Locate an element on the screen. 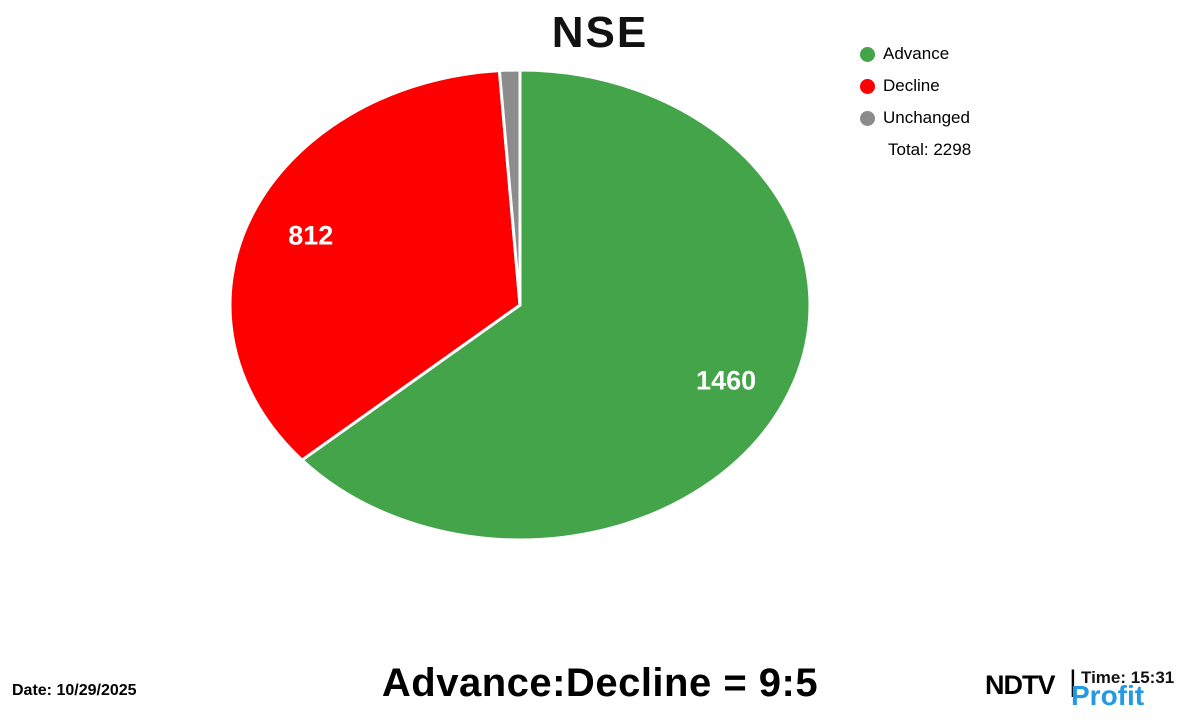  legend-marker-unchanged-icon is located at coordinates (867, 118).